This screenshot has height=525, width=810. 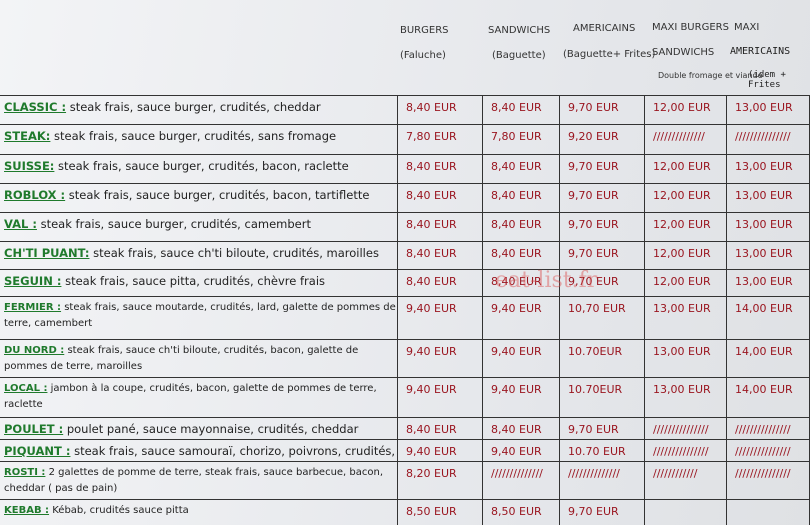 I want to click on col-title: MAXI BURGERS, so click(x=690, y=27).